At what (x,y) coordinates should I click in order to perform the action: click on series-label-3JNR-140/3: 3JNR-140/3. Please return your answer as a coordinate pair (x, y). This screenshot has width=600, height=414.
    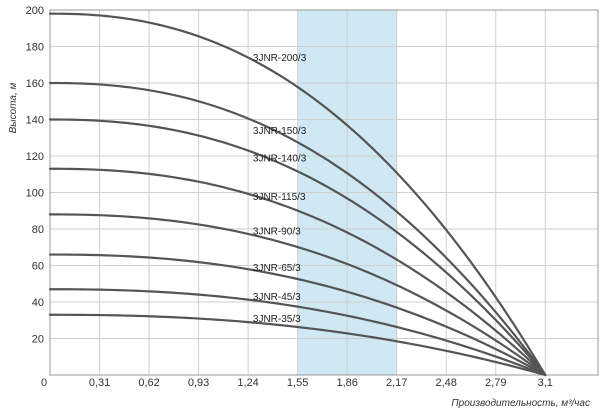
    Looking at the image, I should click on (280, 158).